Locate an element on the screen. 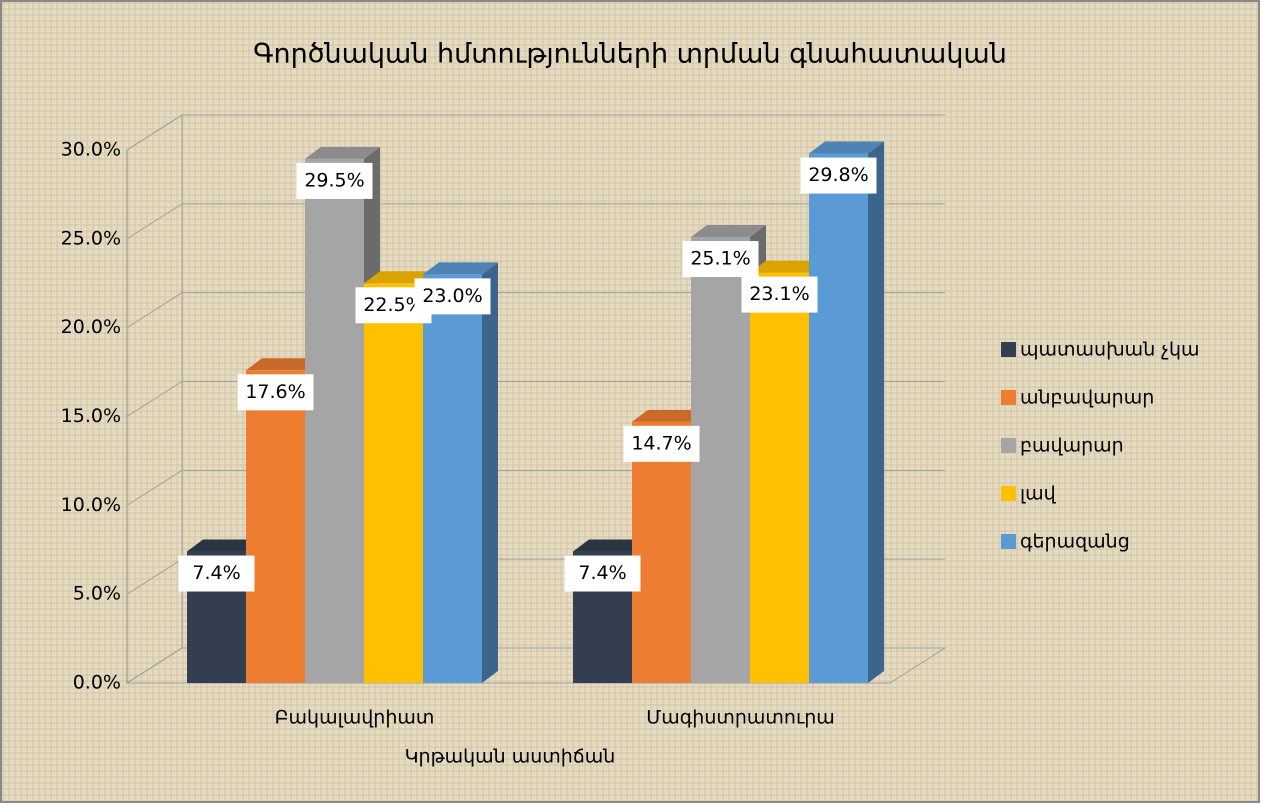 This screenshot has width=1262, height=805. data-label: 29.8% is located at coordinates (838, 175).